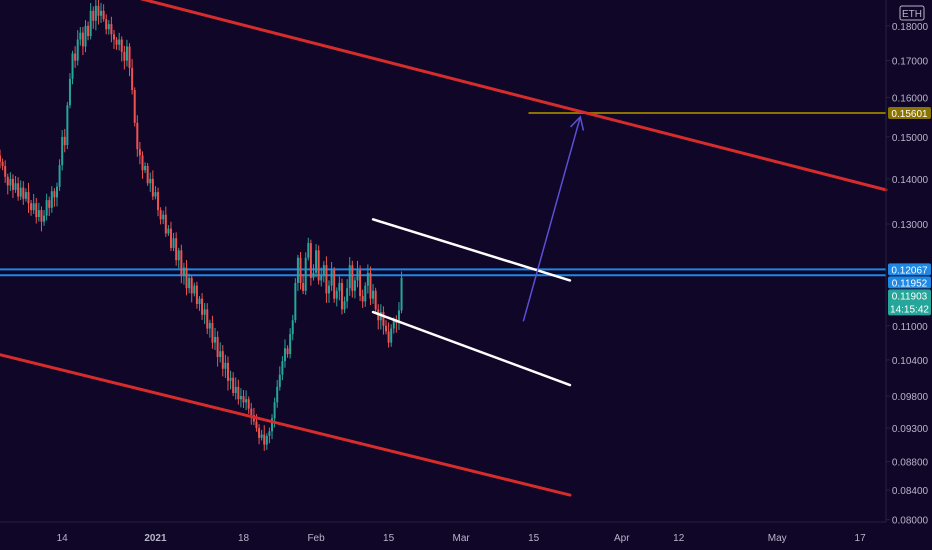 The width and height of the screenshot is (932, 550). What do you see at coordinates (244, 538) in the screenshot?
I see `x-tick-label: 18` at bounding box center [244, 538].